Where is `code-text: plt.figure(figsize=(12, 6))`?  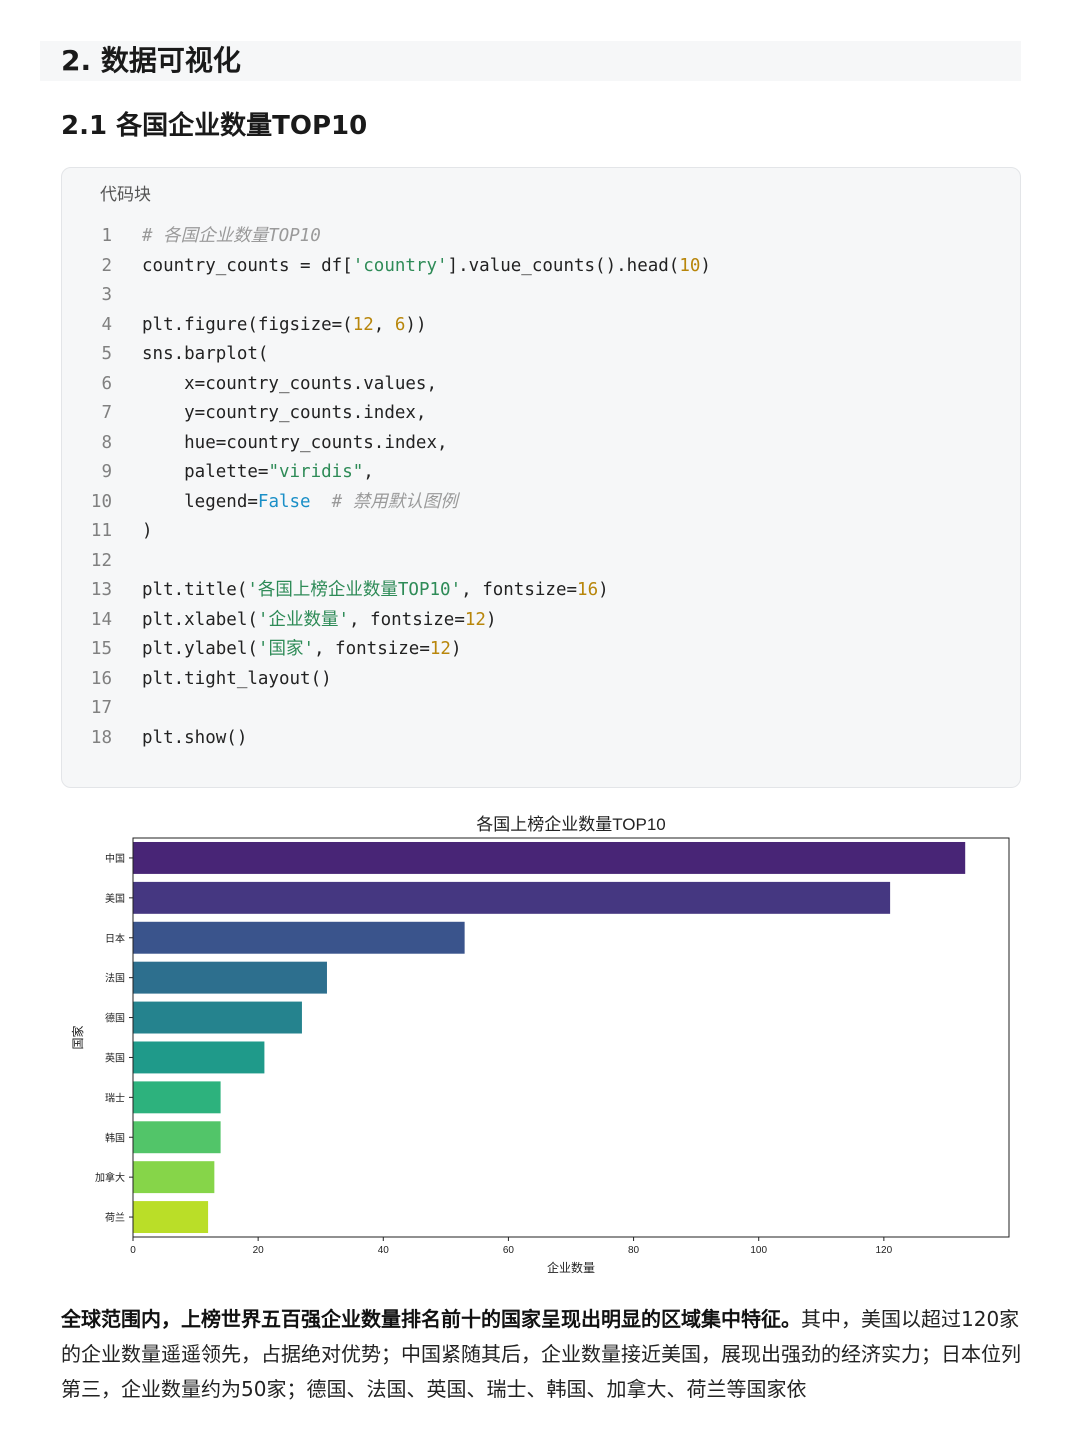
code-text: plt.figure(figsize=(12, 6)) is located at coordinates (284, 326).